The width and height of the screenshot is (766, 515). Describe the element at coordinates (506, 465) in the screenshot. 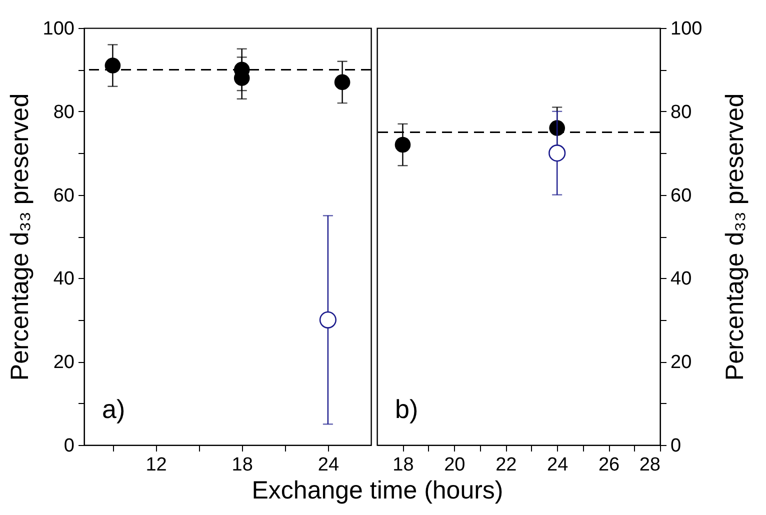

I see `x-tick-label: 22` at that location.